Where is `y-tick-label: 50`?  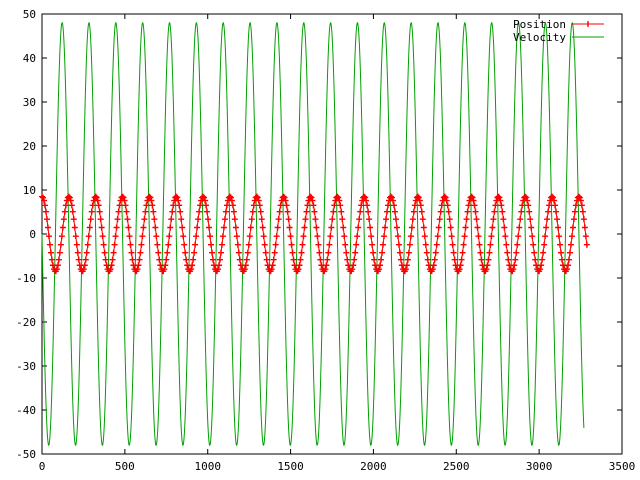
y-tick-label: 50 is located at coordinates (29, 14).